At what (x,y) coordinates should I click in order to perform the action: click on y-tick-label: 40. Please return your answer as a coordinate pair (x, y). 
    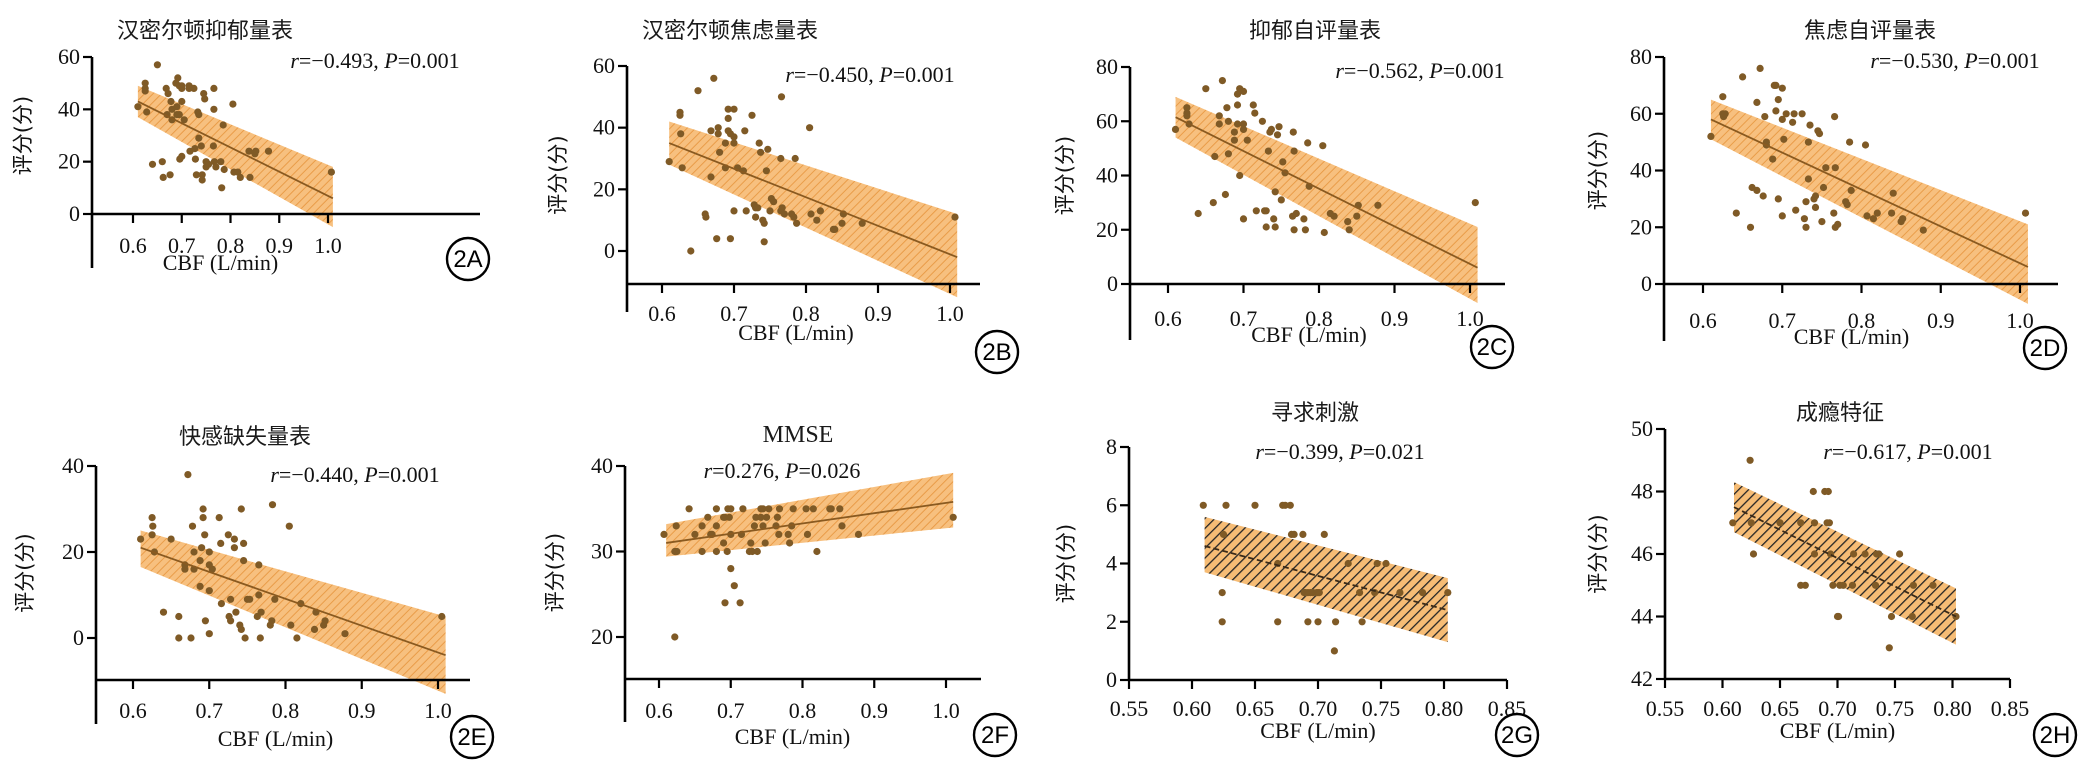
    Looking at the image, I should click on (73, 465).